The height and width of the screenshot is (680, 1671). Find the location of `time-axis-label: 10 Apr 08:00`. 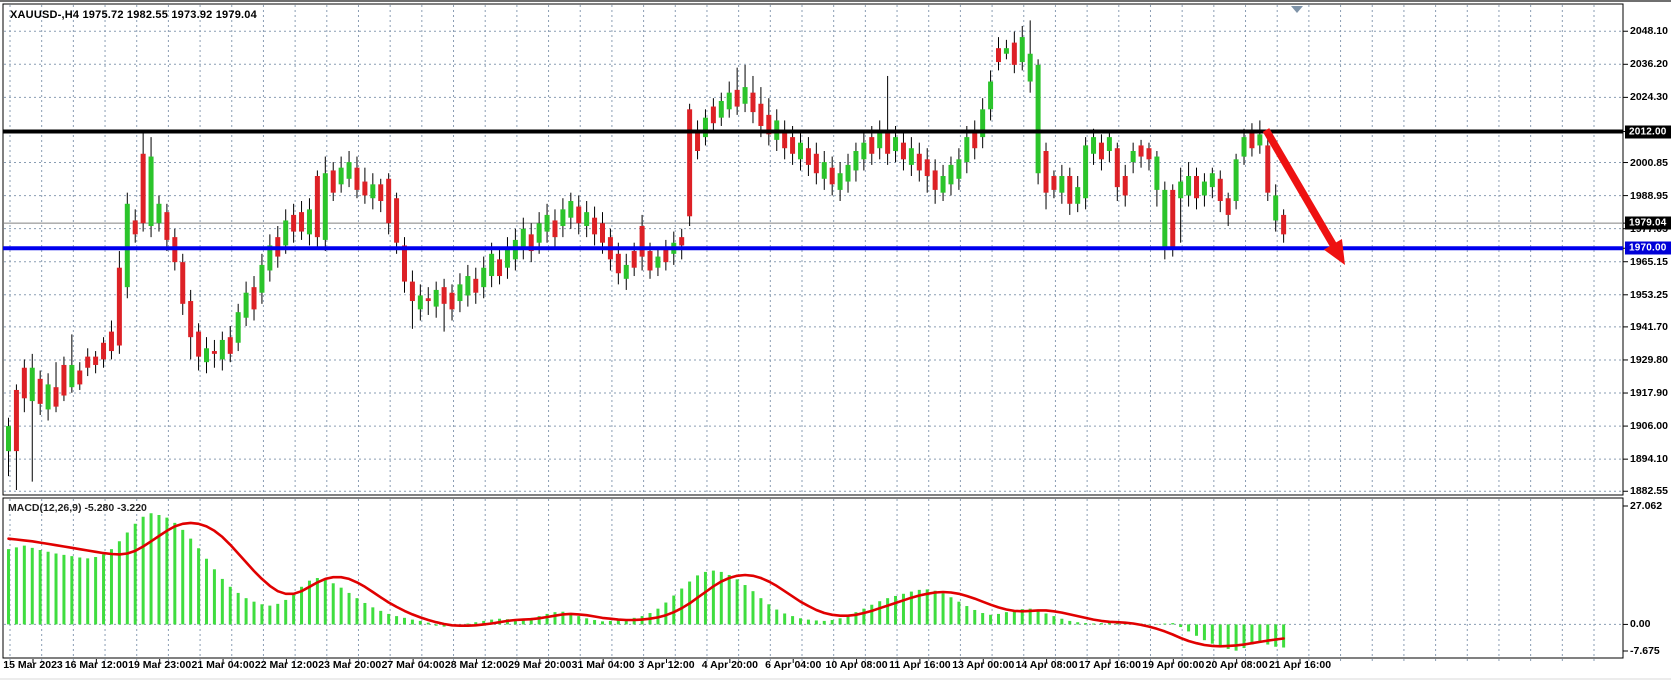

time-axis-label: 10 Apr 08:00 is located at coordinates (856, 665).